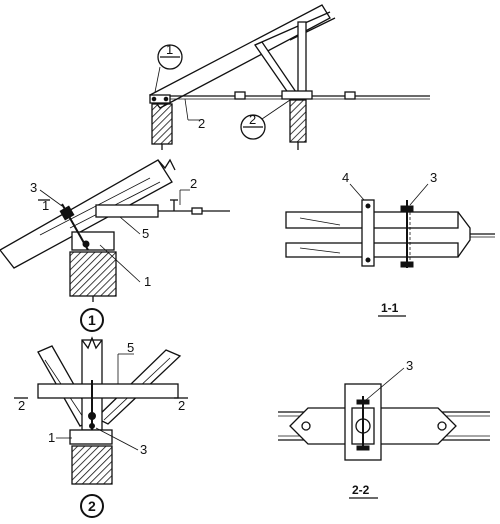  Describe the element at coordinates (92, 465) in the screenshot. I see `detail-2-pier` at that location.